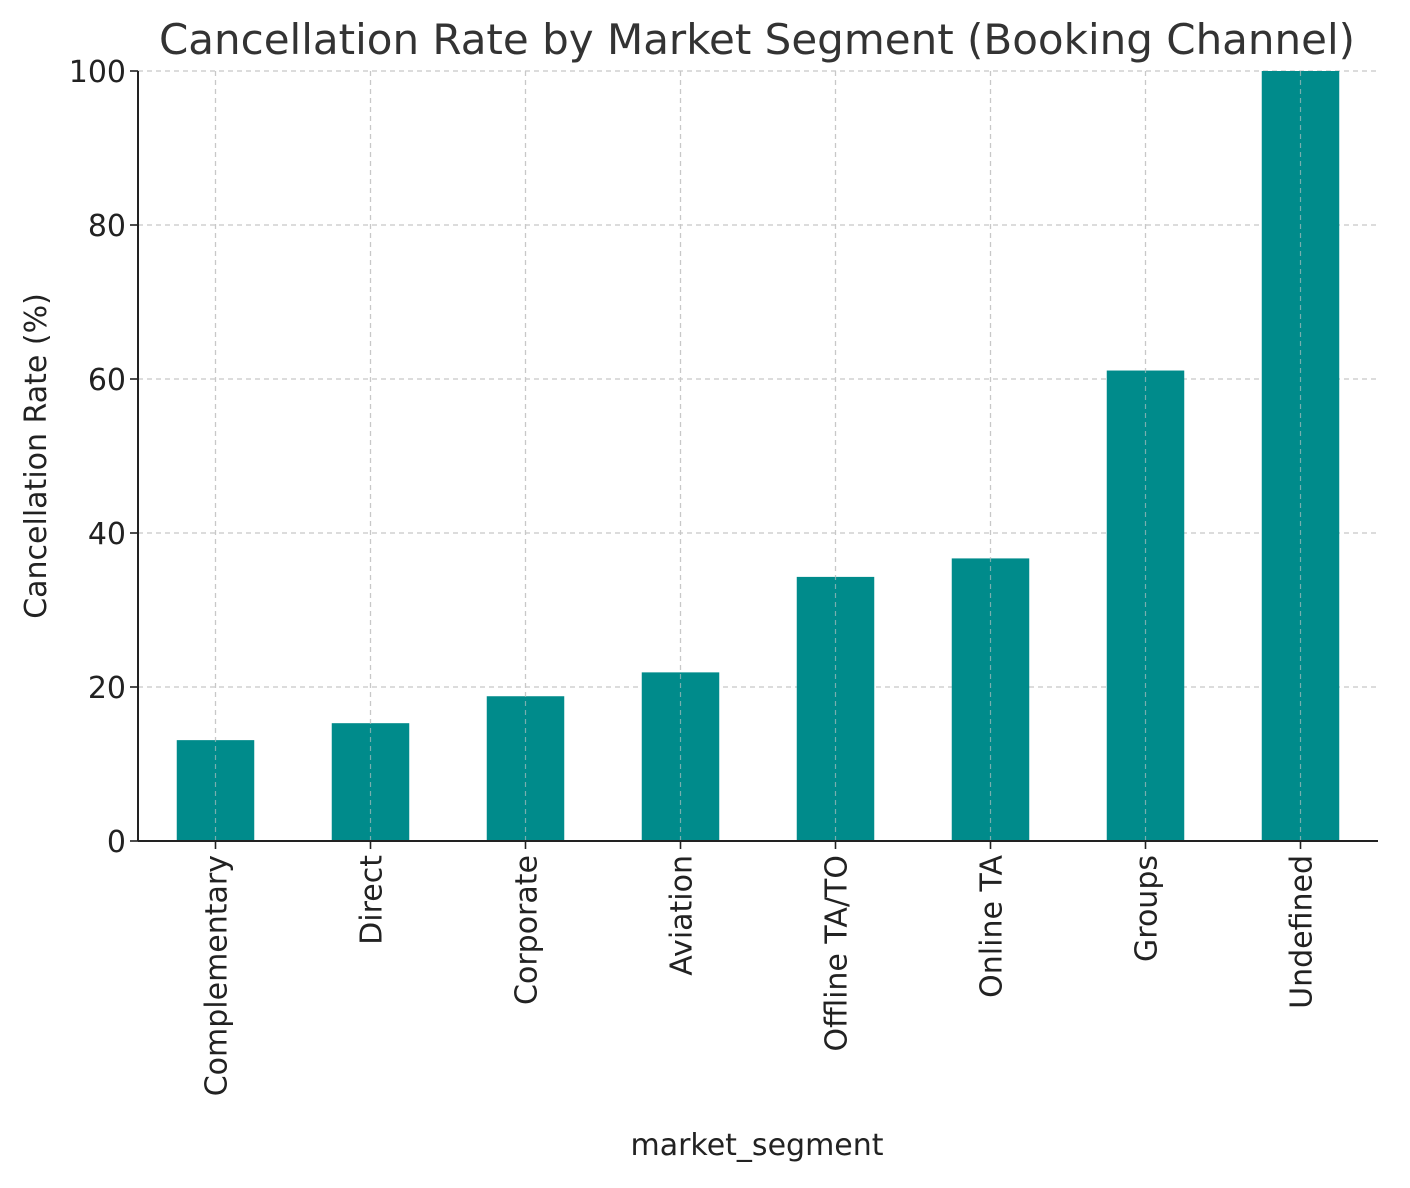 The image size is (1410, 1188). Describe the element at coordinates (1147, 908) in the screenshot. I see `x-tick-label: Groups` at that location.